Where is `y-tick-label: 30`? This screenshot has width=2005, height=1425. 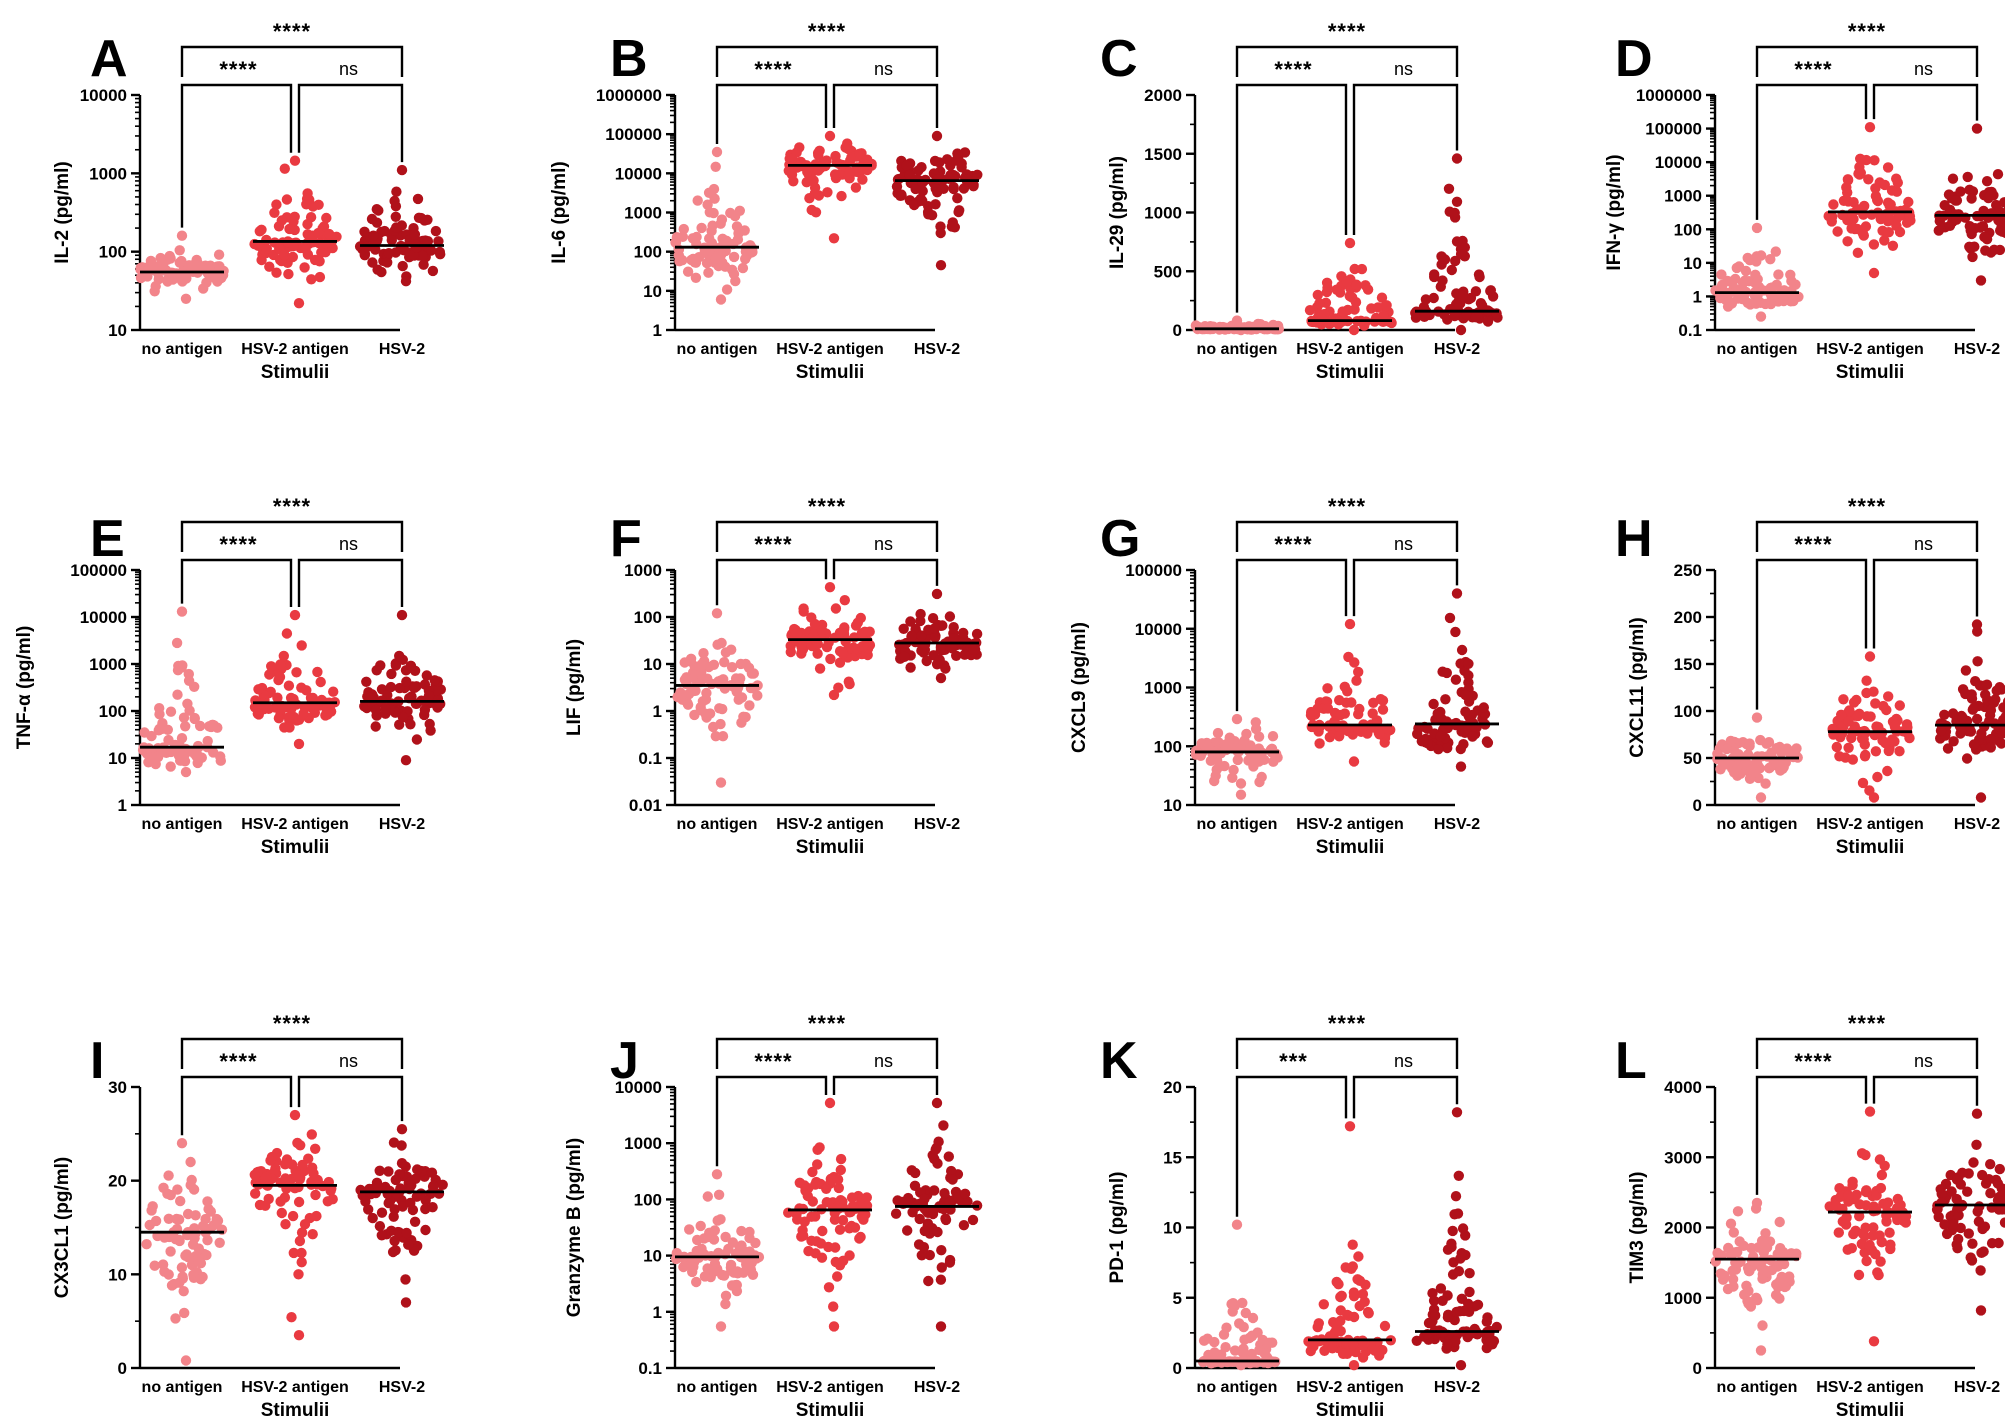
y-tick-label: 30 is located at coordinates (117, 1087).